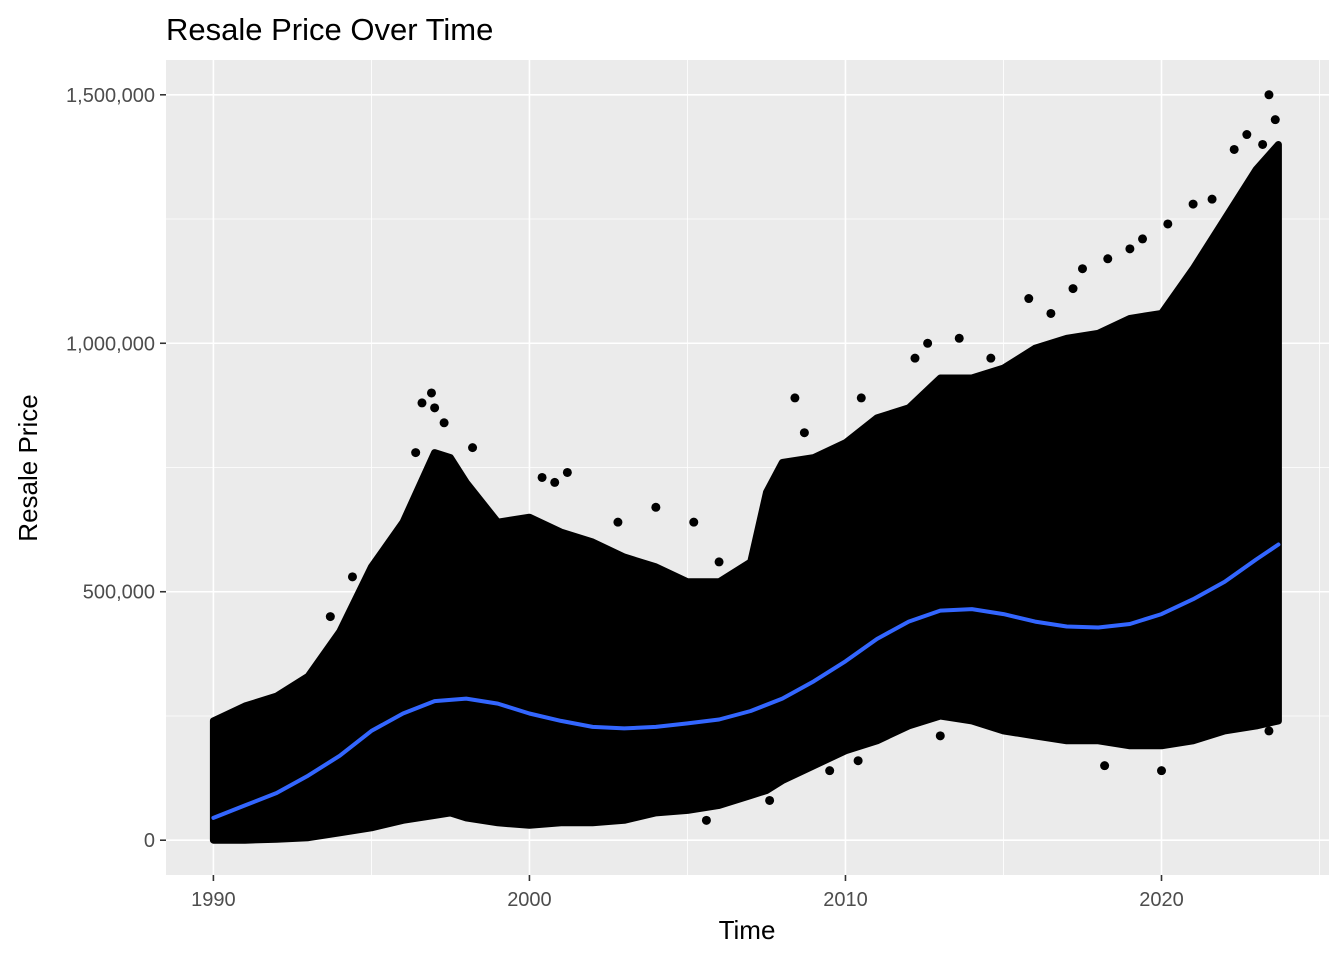  What do you see at coordinates (110, 344) in the screenshot?
I see `y-tick-label: 1,000,000` at bounding box center [110, 344].